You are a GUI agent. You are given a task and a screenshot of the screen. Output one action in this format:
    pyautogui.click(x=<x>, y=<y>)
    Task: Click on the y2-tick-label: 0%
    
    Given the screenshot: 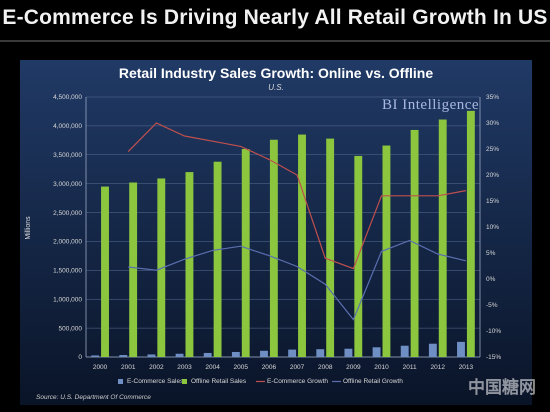 What is the action you would take?
    pyautogui.click(x=491, y=279)
    